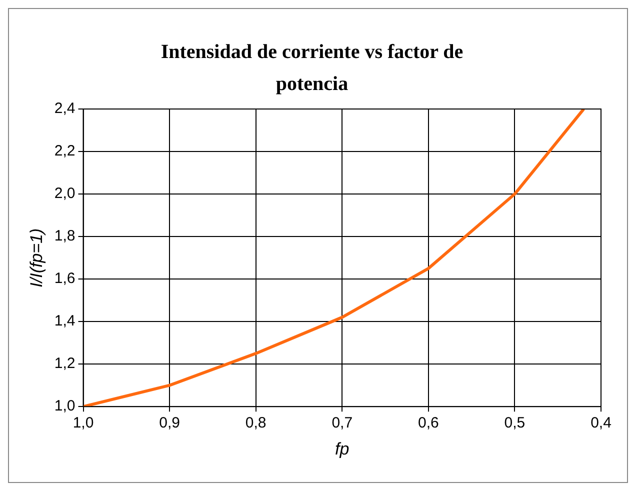  What do you see at coordinates (515, 423) in the screenshot?
I see `x-tick-label: 0,5` at bounding box center [515, 423].